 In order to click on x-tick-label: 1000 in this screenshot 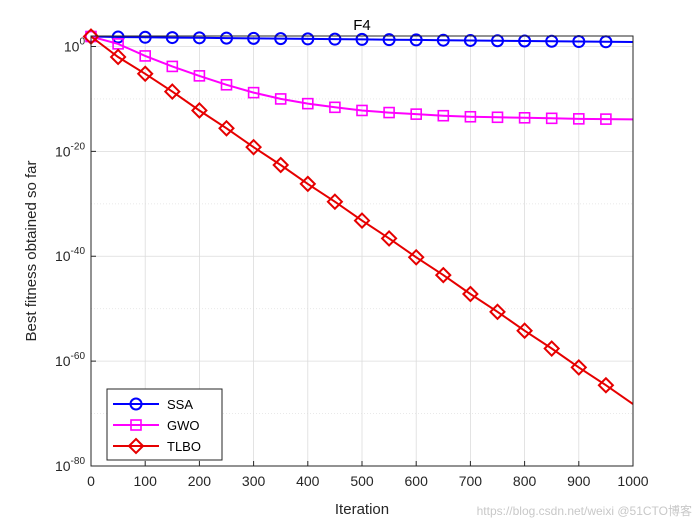, I will do `click(632, 481)`.